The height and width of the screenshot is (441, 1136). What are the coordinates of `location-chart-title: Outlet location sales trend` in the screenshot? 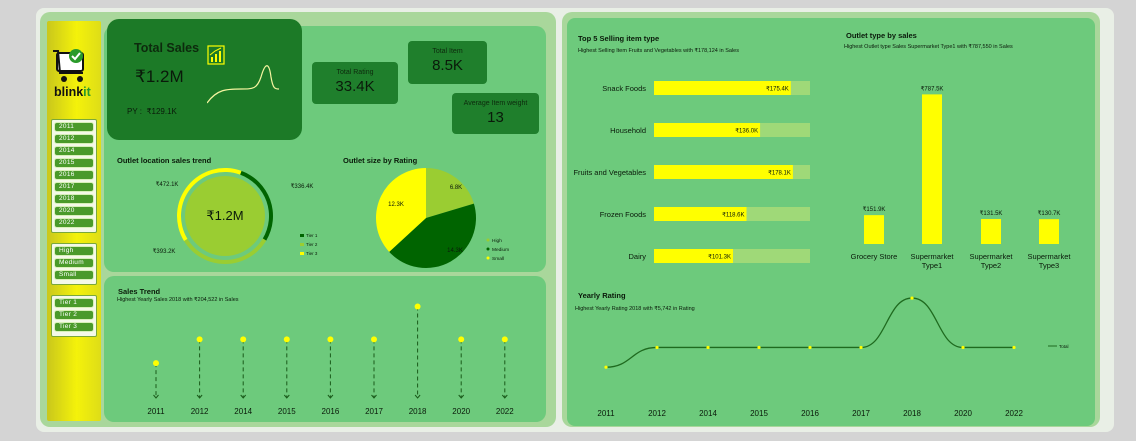 It's located at (164, 160).